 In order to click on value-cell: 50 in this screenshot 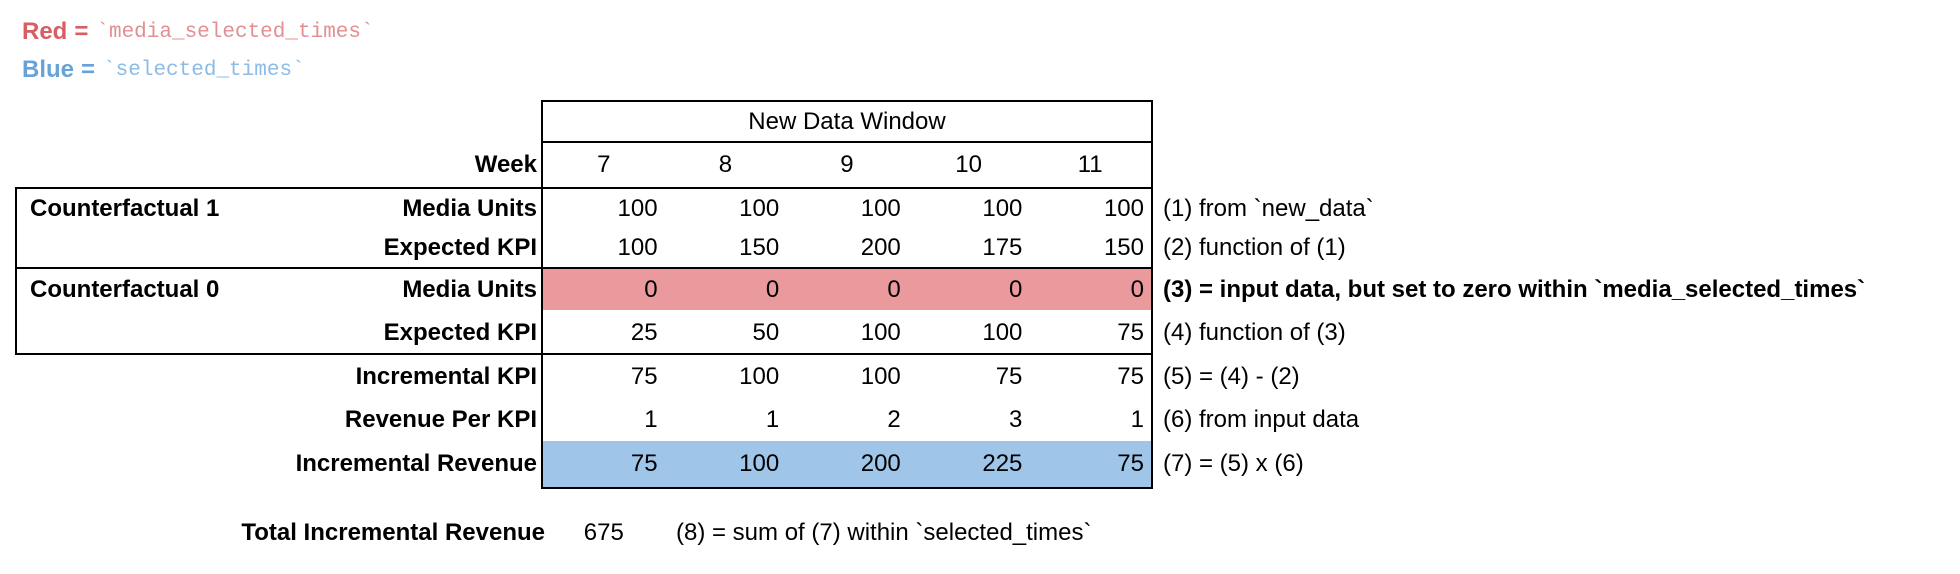, I will do `click(766, 332)`.